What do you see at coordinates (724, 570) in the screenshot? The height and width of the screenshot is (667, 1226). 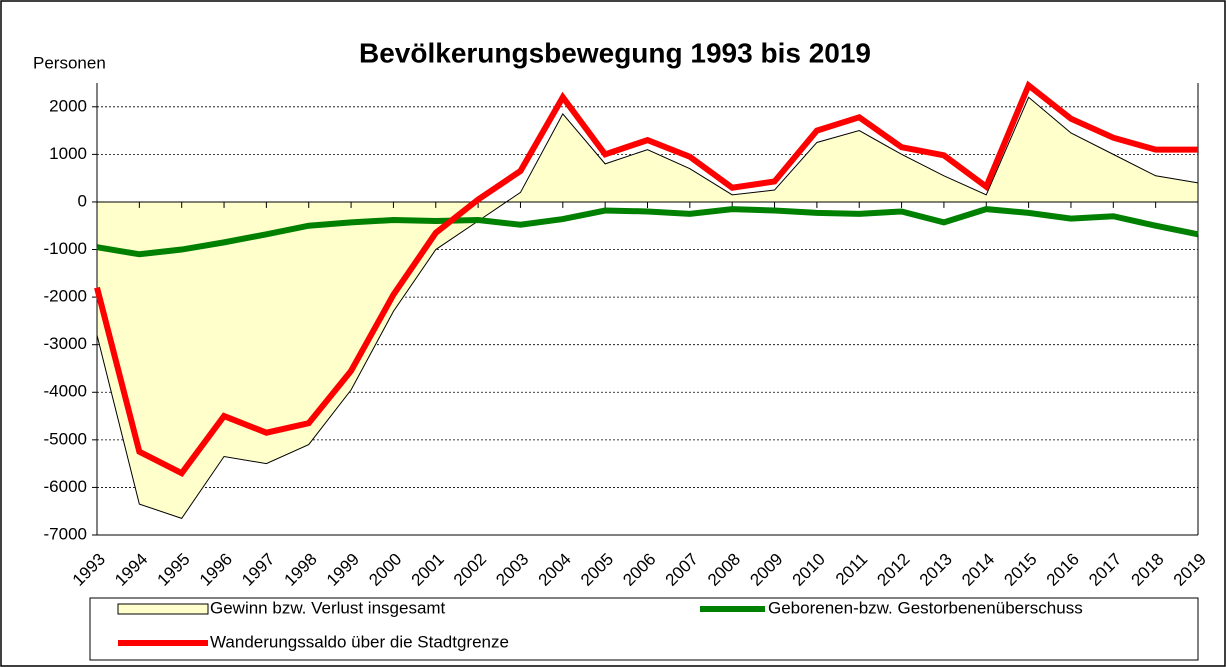 I see `x-tick-label: 2008` at bounding box center [724, 570].